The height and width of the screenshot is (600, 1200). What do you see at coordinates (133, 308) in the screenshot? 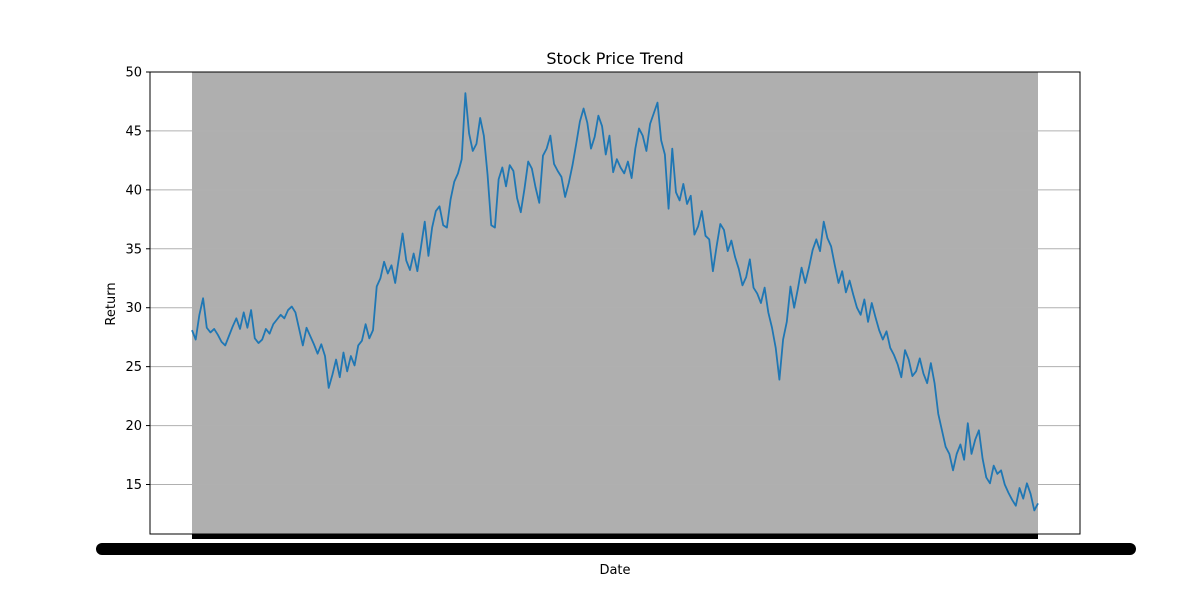
I see `y-tick-label: 30` at bounding box center [133, 308].